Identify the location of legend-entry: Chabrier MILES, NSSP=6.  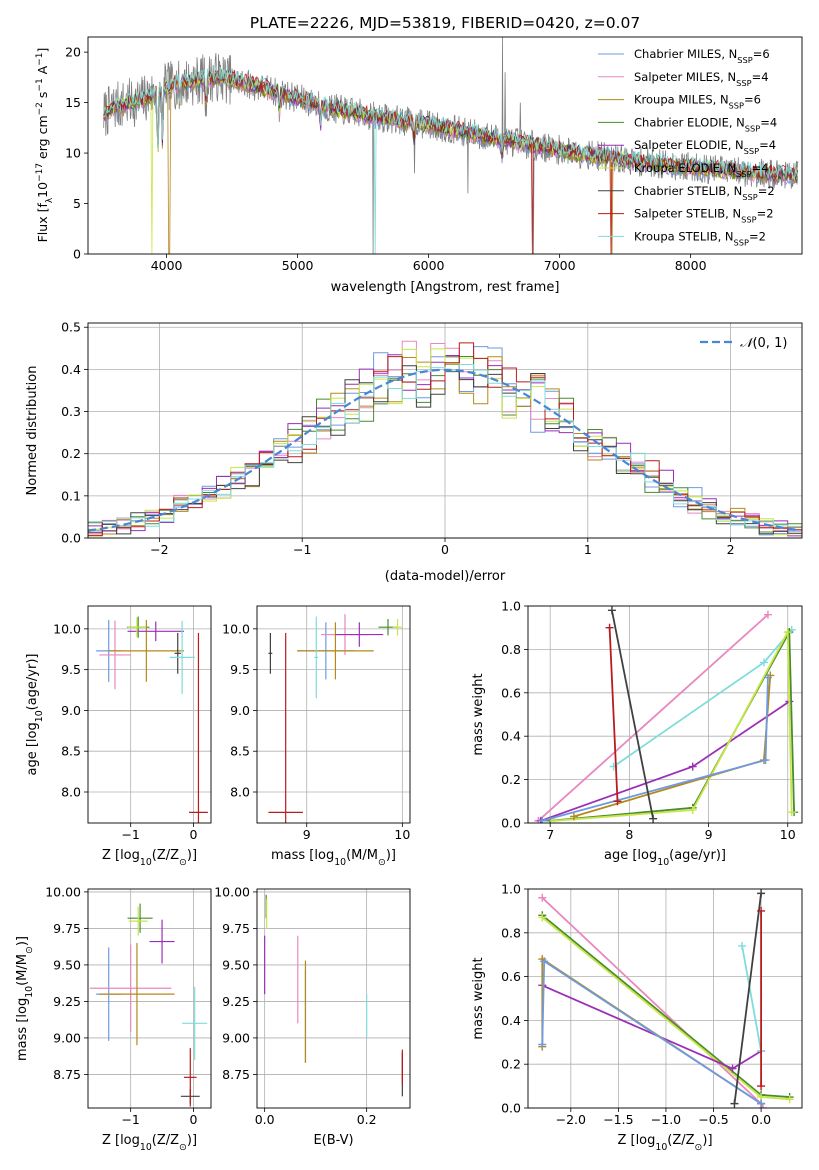
(702, 56).